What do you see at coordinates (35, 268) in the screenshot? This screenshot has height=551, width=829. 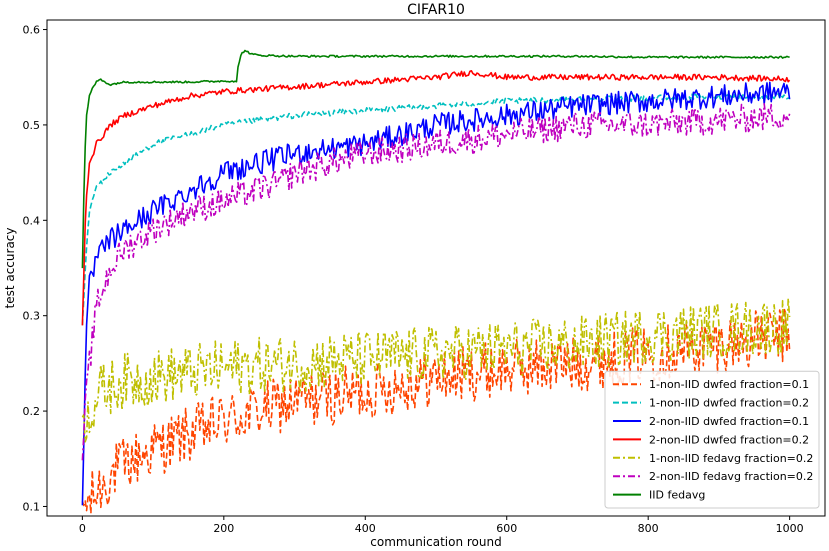 I see `y-axis-ticks: 0.1 0.2 0.3 0.4 0.5 0.6` at bounding box center [35, 268].